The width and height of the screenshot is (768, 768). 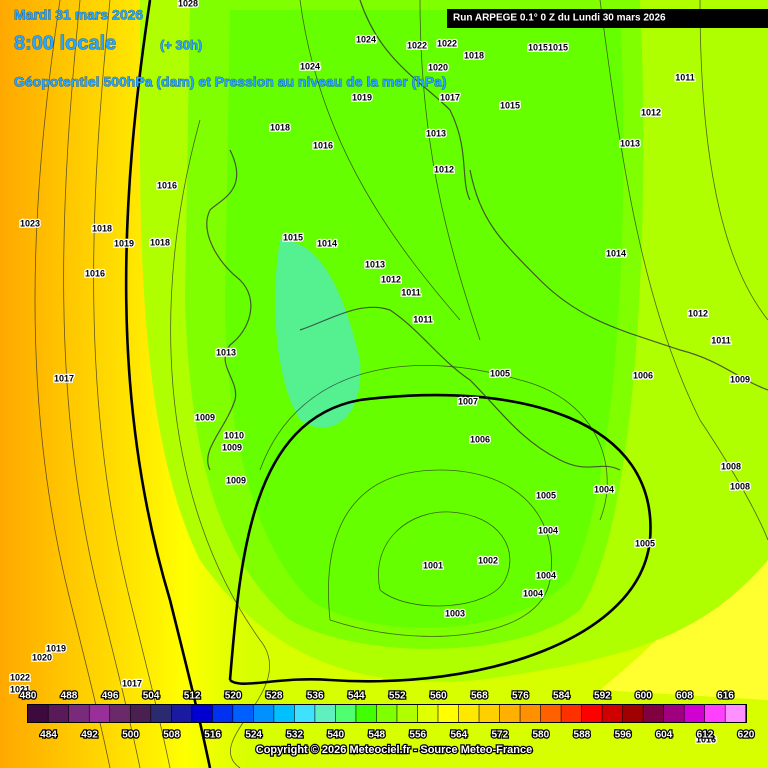 I want to click on isobar-label: 1005, so click(x=546, y=495).